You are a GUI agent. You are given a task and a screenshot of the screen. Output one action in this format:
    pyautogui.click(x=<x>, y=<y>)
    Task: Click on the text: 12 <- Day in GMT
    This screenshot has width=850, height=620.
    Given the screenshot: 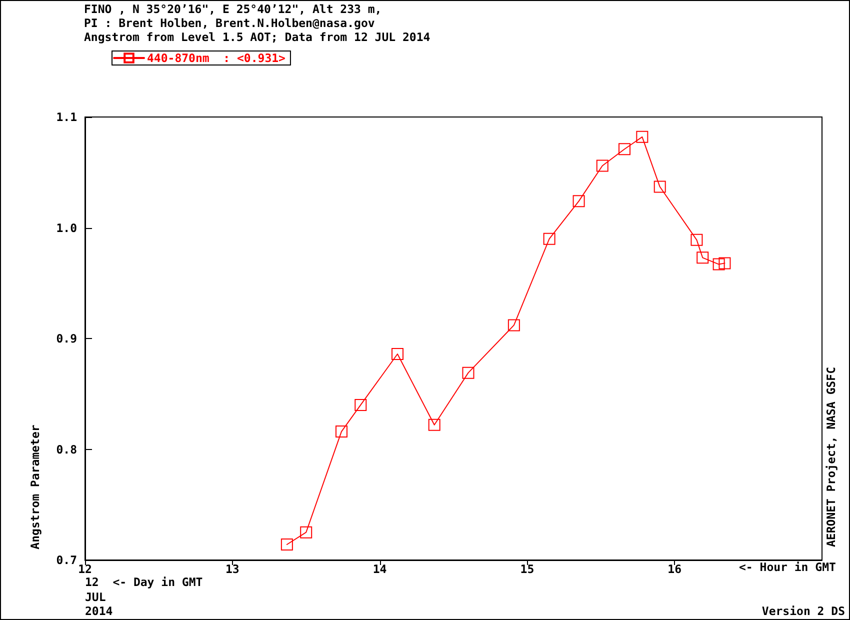 What is the action you would take?
    pyautogui.click(x=144, y=582)
    